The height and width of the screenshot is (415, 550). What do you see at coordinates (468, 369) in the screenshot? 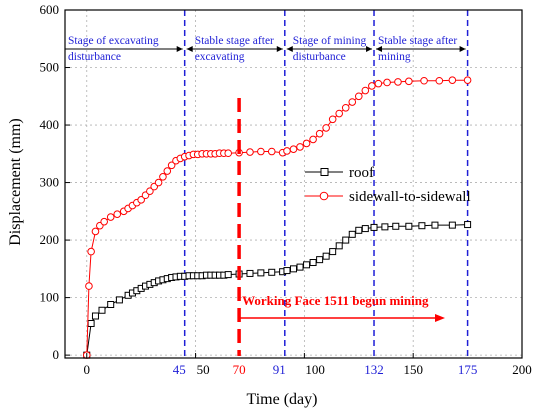
I see `stage-tick-label: 175` at bounding box center [468, 369].